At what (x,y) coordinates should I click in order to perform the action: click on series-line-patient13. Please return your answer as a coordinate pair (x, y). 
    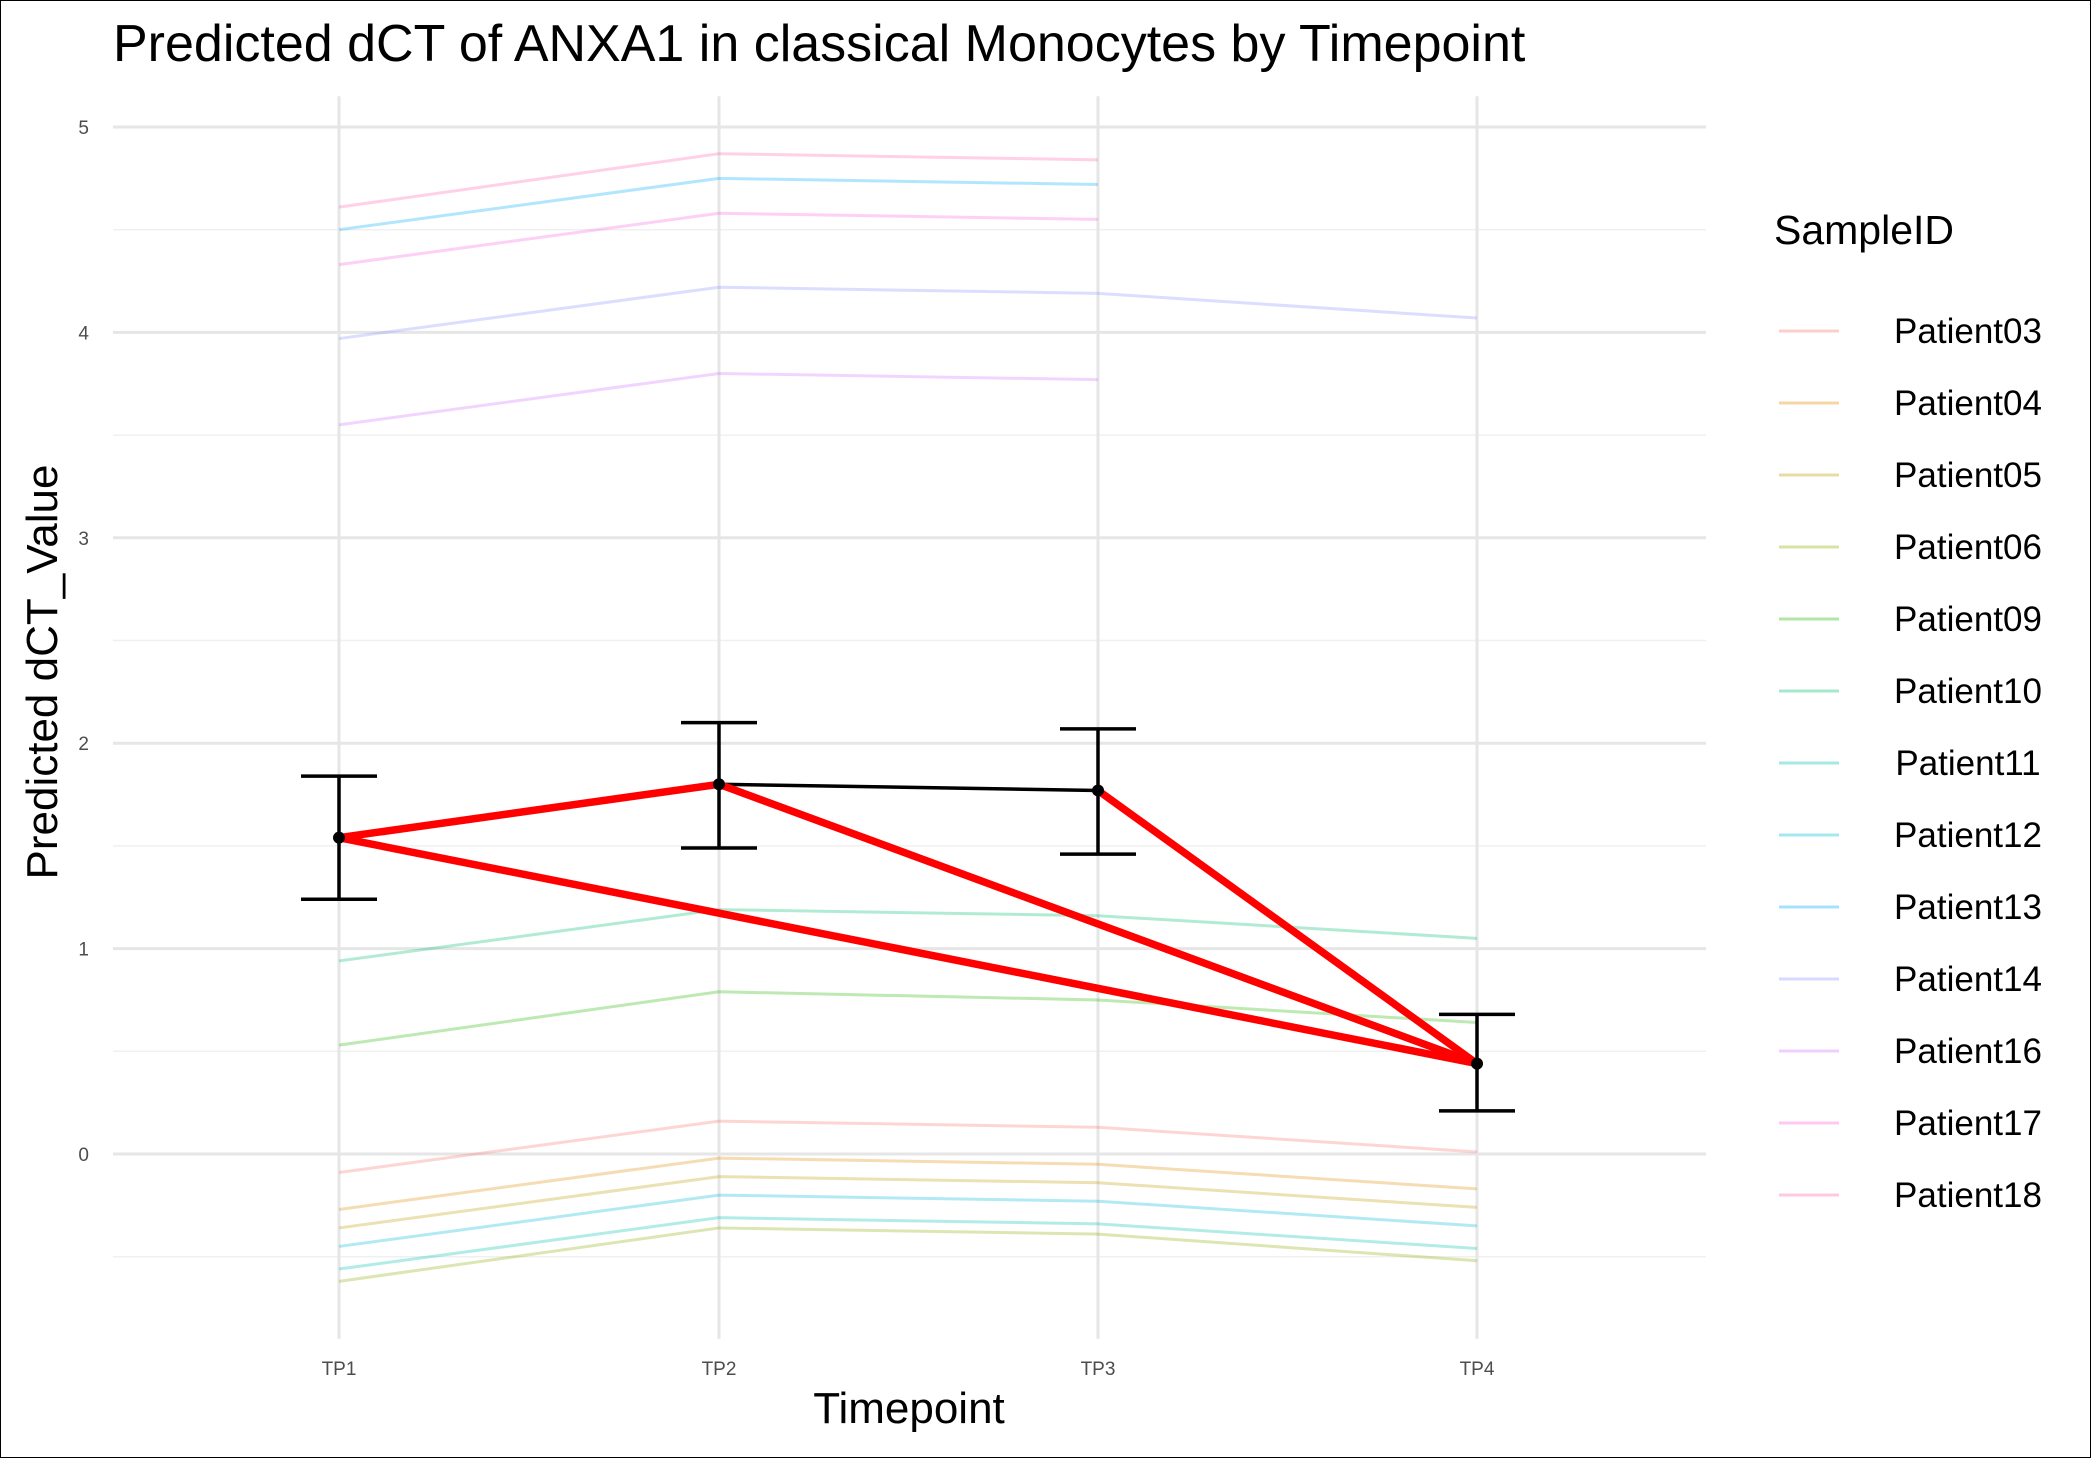
    Looking at the image, I should click on (718, 204).